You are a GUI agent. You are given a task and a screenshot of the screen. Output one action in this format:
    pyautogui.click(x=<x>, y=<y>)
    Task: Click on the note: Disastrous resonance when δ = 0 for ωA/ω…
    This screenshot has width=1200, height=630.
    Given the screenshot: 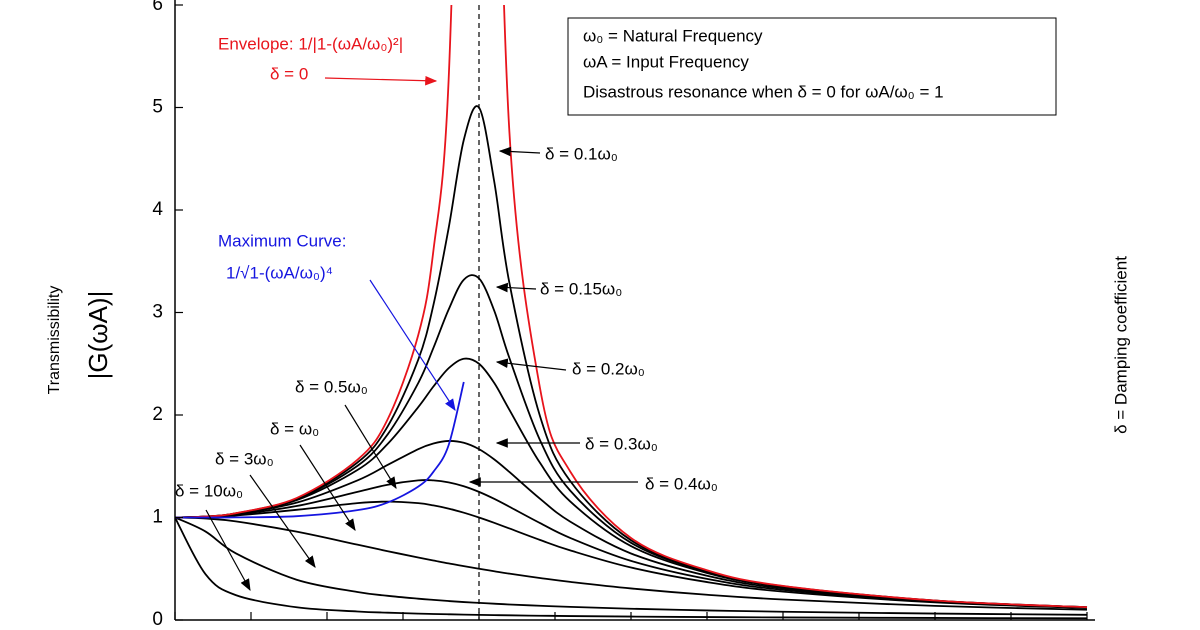 What is the action you would take?
    pyautogui.click(x=763, y=91)
    